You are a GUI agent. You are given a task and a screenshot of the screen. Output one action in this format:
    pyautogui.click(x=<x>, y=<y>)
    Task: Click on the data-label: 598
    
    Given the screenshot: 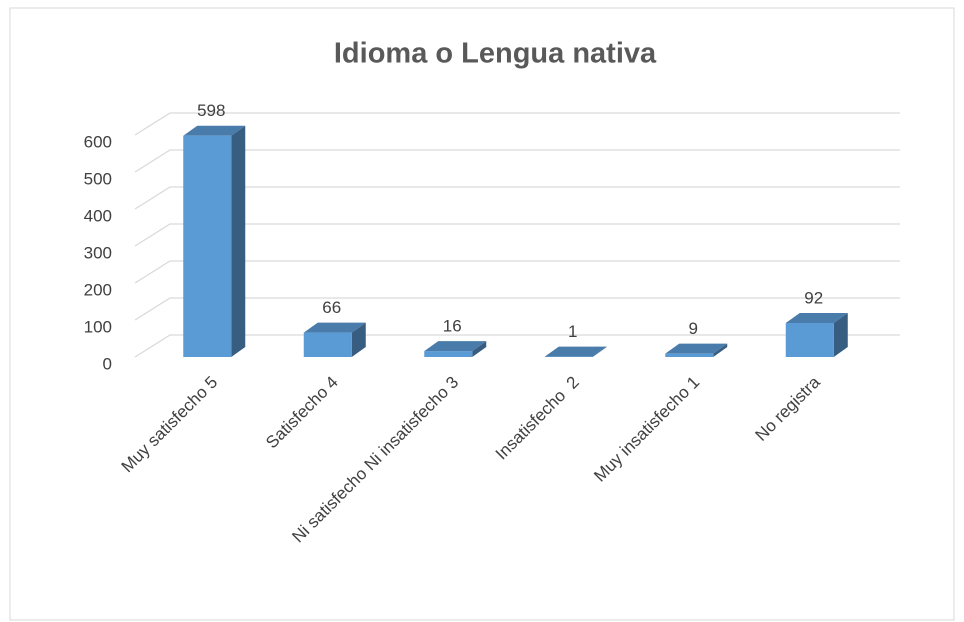 What is the action you would take?
    pyautogui.click(x=211, y=110)
    